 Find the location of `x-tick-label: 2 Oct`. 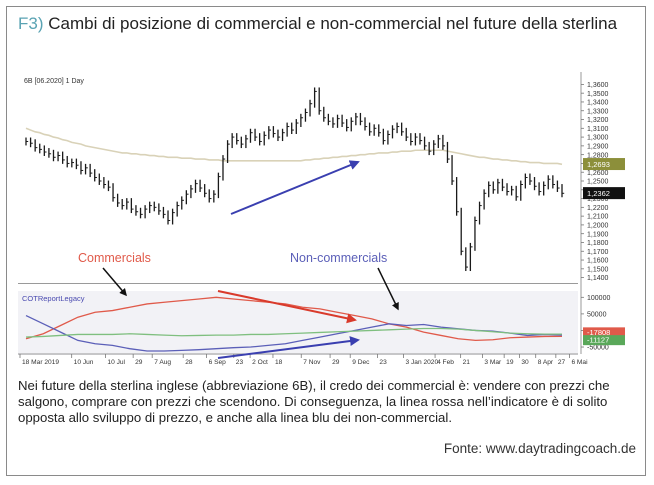

x-tick-label: 2 Oct is located at coordinates (260, 362).